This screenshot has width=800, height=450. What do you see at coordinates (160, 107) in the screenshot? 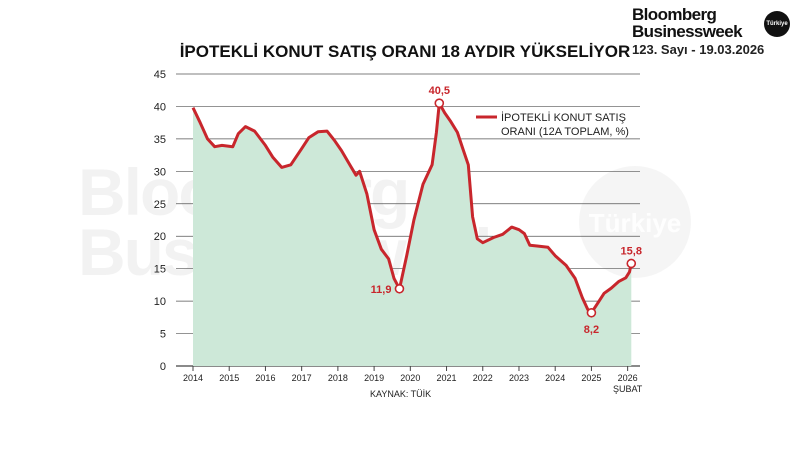
I see `y-tick-label: 40` at bounding box center [160, 107].